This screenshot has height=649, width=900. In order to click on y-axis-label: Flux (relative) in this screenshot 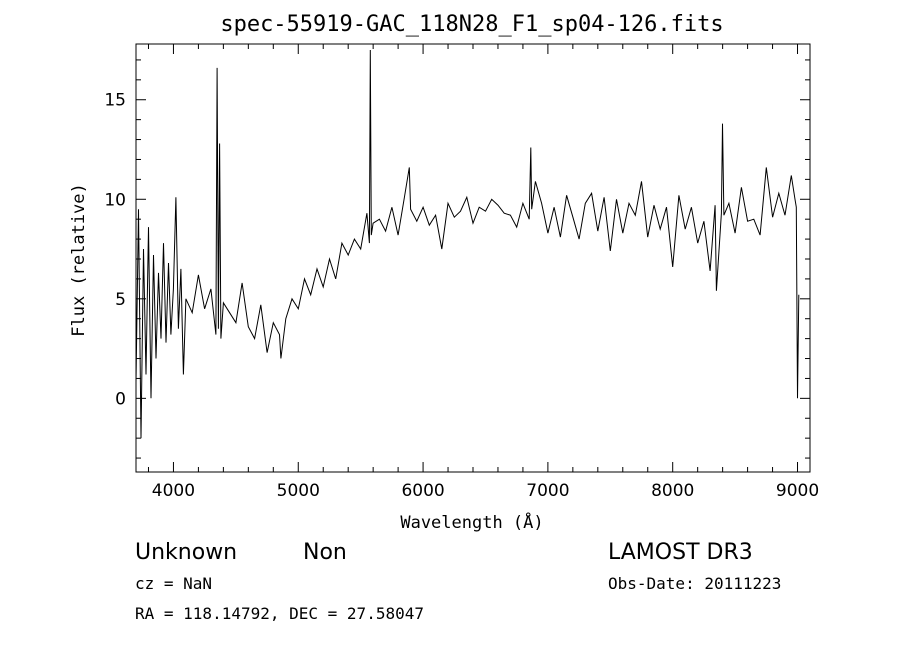, I will do `click(79, 260)`.